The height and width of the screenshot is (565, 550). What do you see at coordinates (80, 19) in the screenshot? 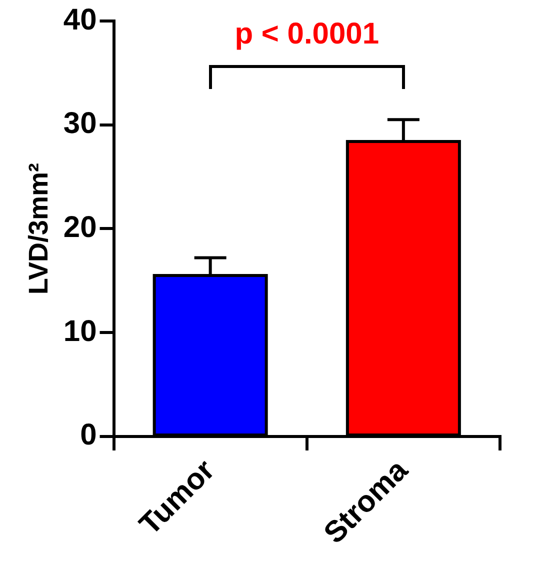
I see `y-tick-label: 40` at bounding box center [80, 19].